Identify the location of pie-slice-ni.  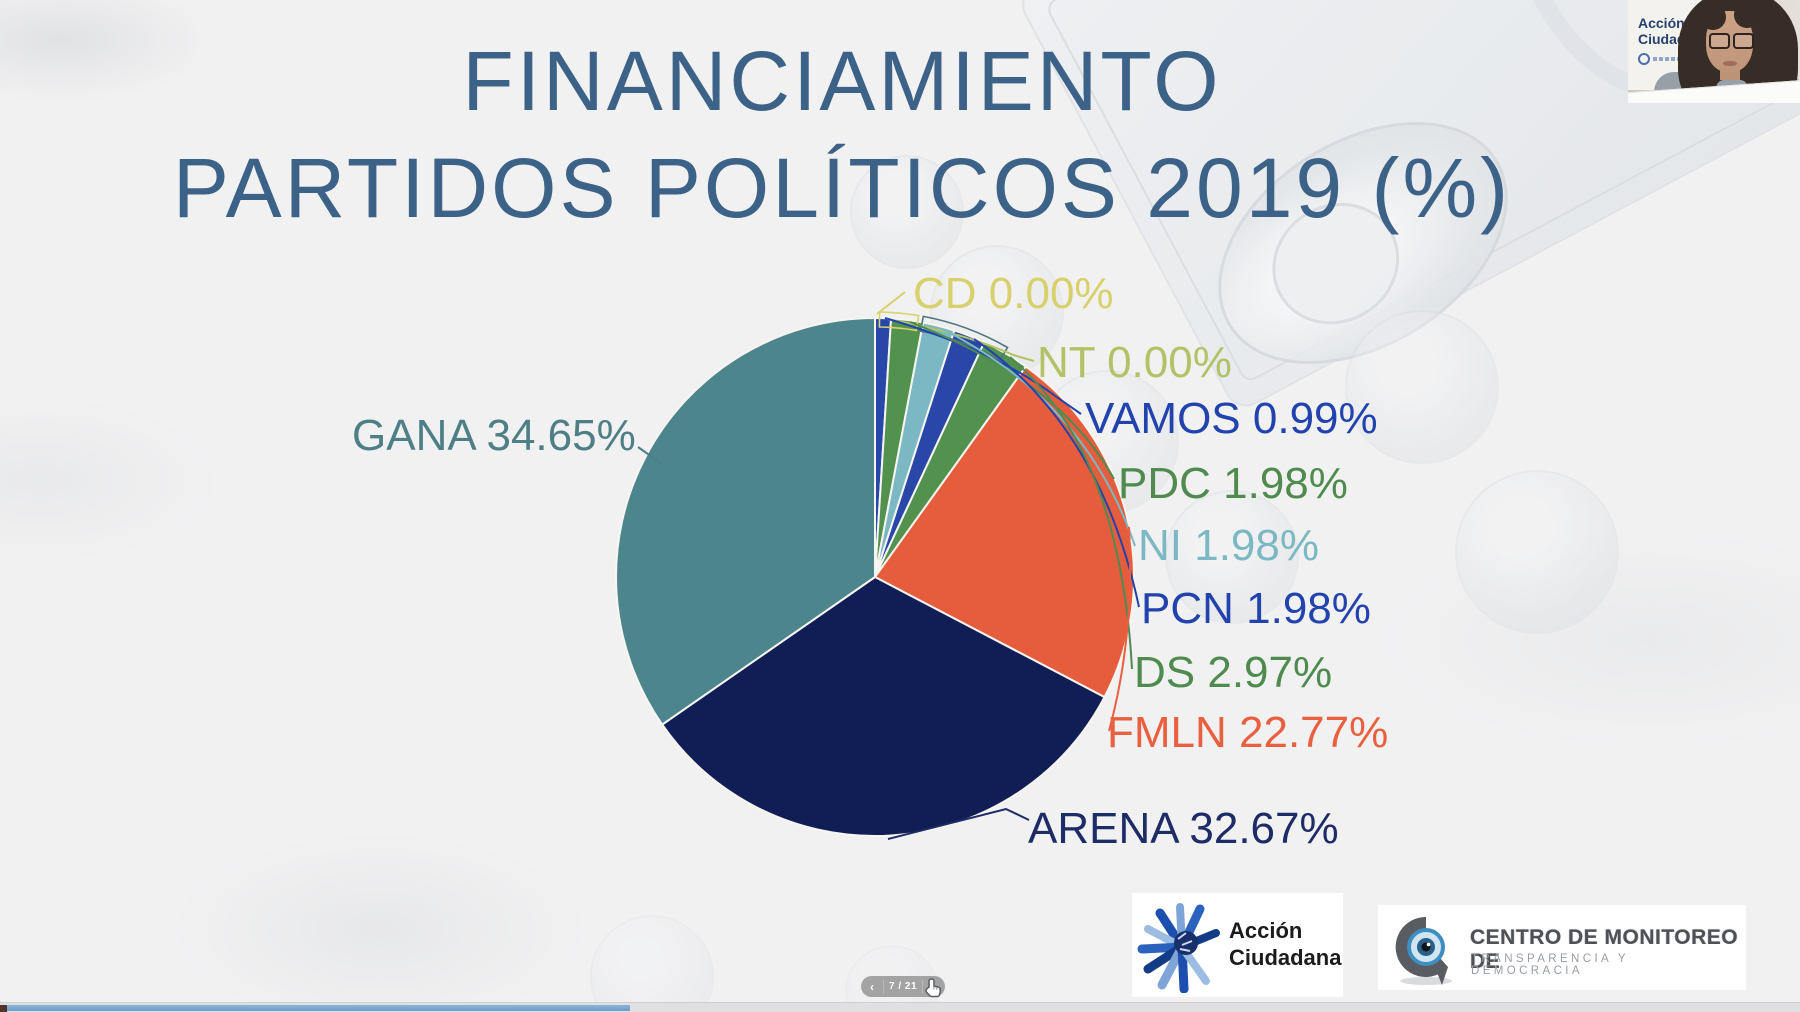
(915, 449).